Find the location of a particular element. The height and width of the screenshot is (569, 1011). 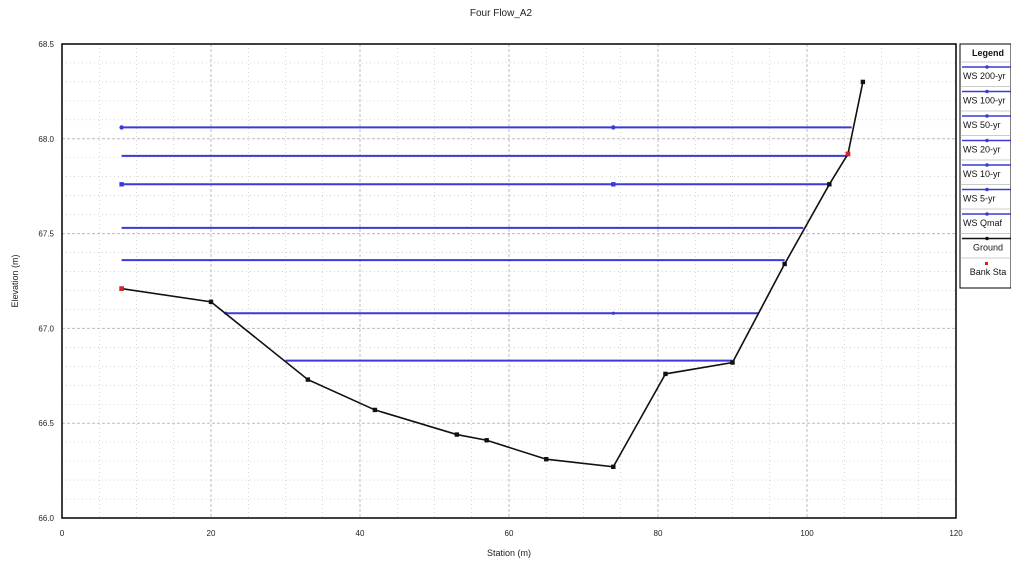

y-axis-label: Elevation (m) is located at coordinates (15, 280).